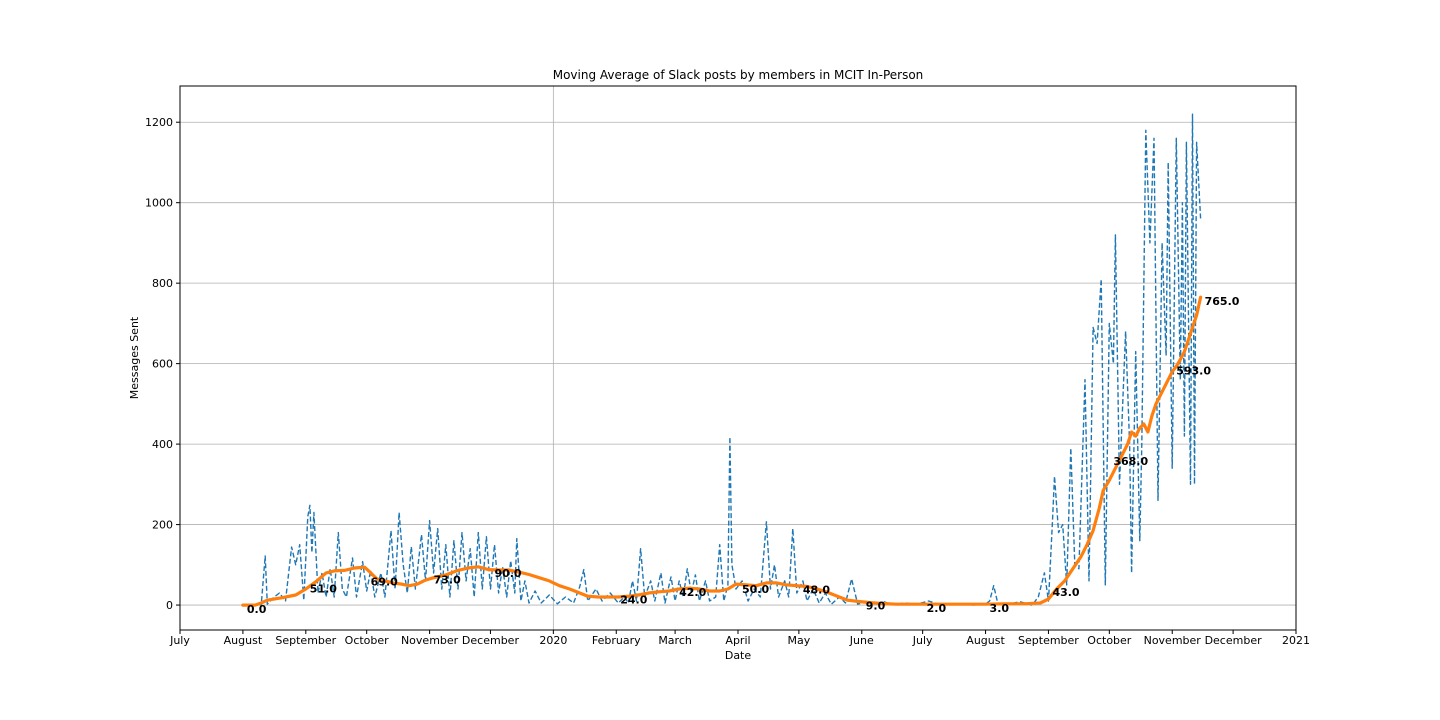 The width and height of the screenshot is (1440, 720). Describe the element at coordinates (675, 640) in the screenshot. I see `x-tick-label: March` at that location.